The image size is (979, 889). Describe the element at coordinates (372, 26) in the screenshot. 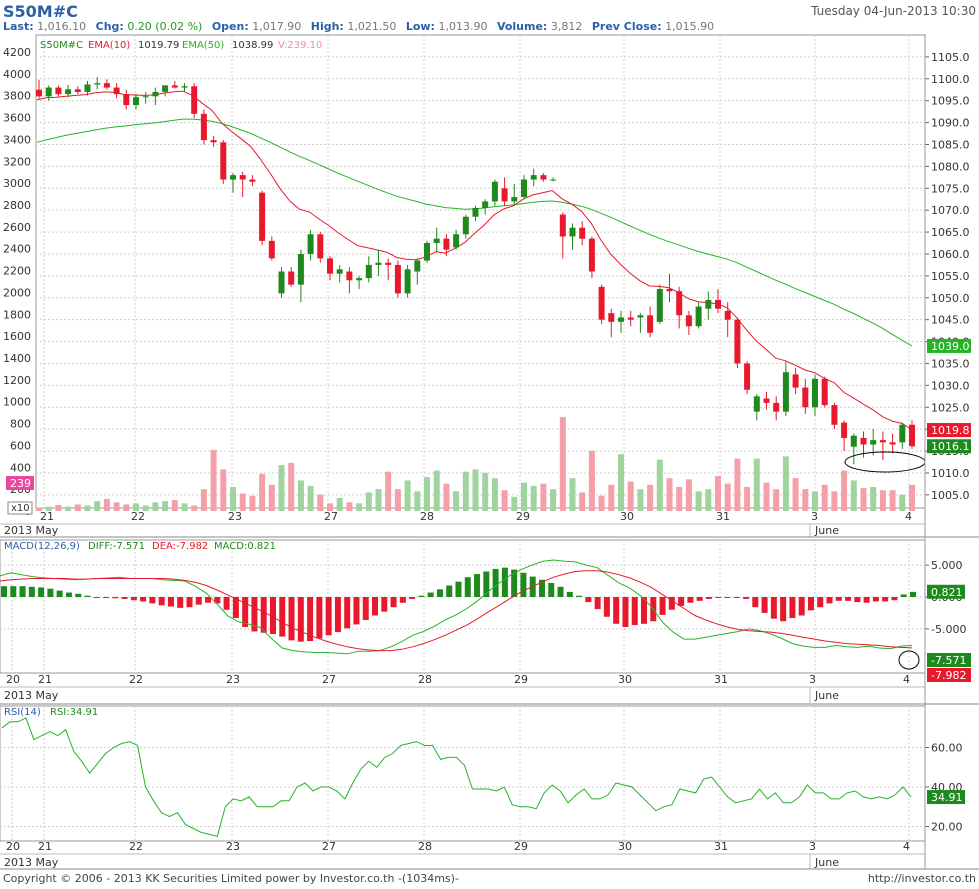

I see `high-value: 1,021.50` at that location.